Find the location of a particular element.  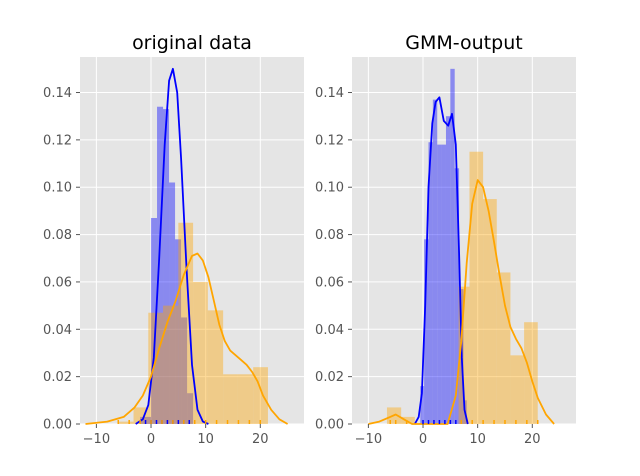

kde-line-orange is located at coordinates (187, 338).